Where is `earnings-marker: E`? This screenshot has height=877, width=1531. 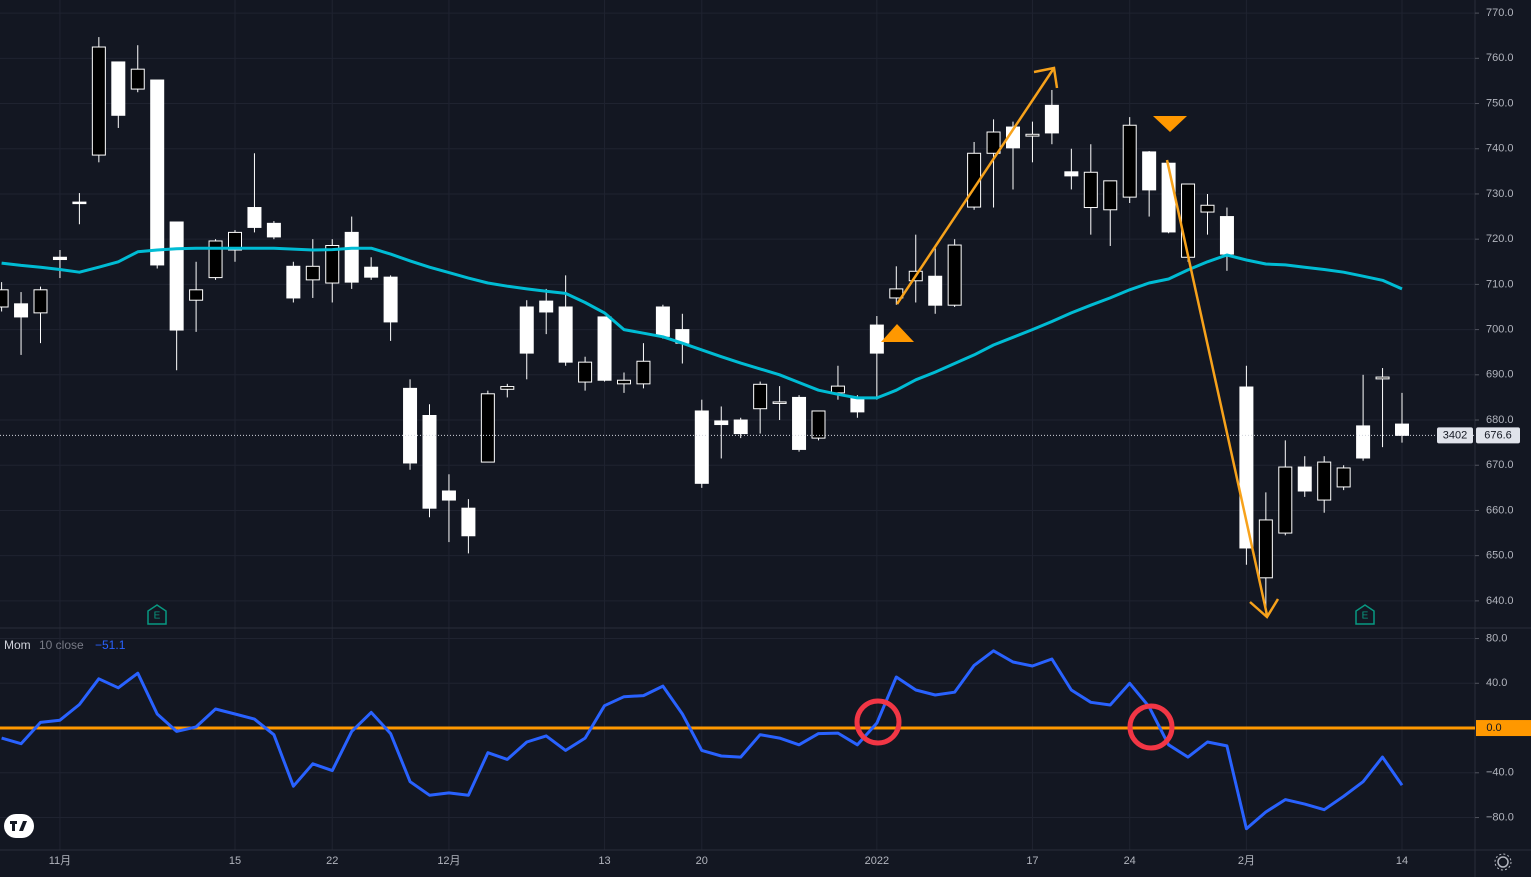
earnings-marker: E is located at coordinates (157, 614).